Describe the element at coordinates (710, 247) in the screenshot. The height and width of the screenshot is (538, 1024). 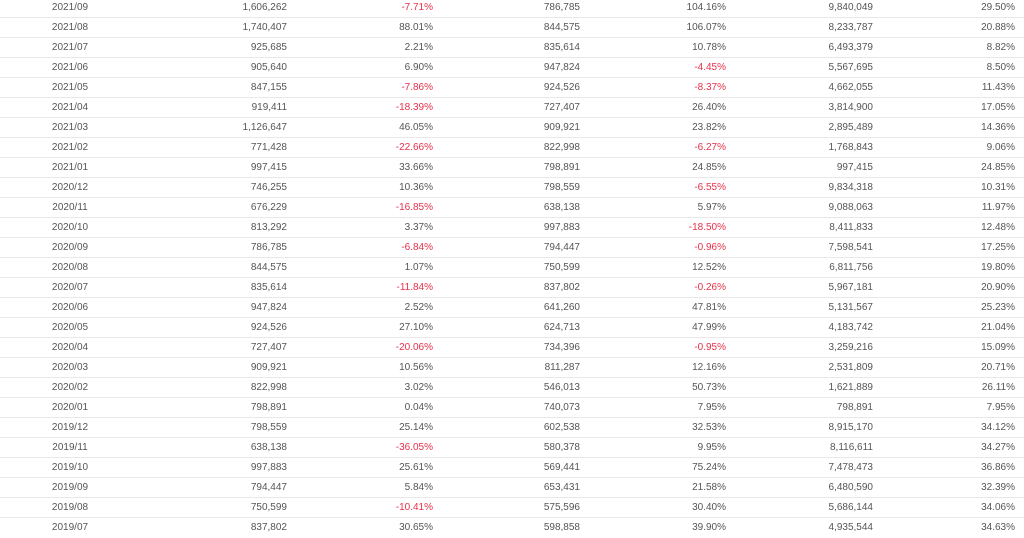
I see `yoy-change-cell: -0.96%` at that location.